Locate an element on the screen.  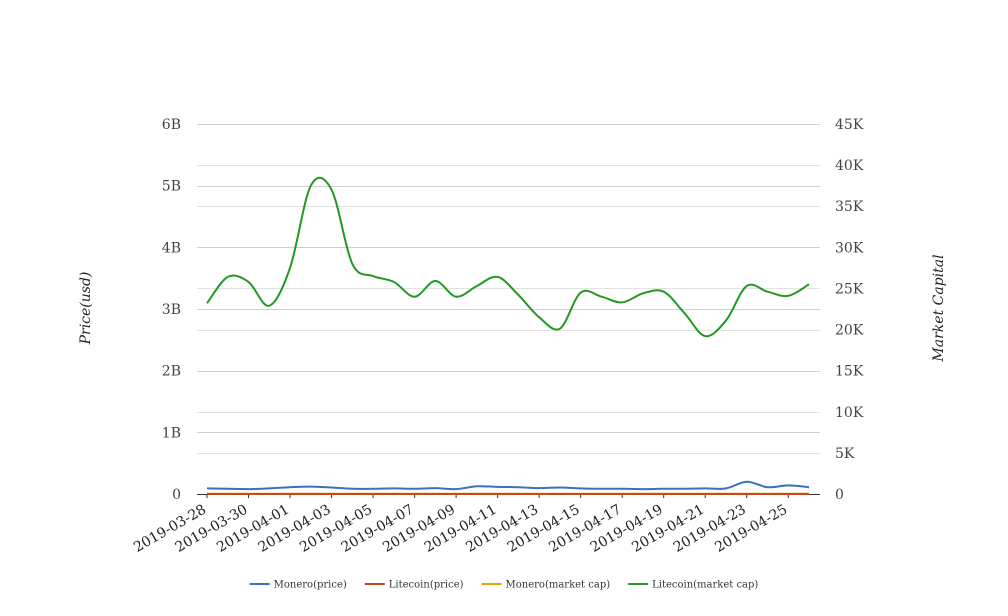
left-tick-label: 5B is located at coordinates (171, 187).